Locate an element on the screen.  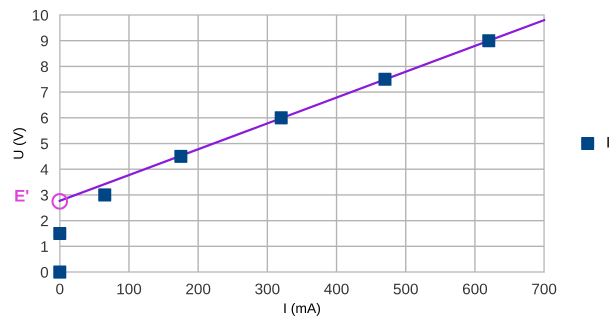
x-tick-label: 0 is located at coordinates (60, 289).